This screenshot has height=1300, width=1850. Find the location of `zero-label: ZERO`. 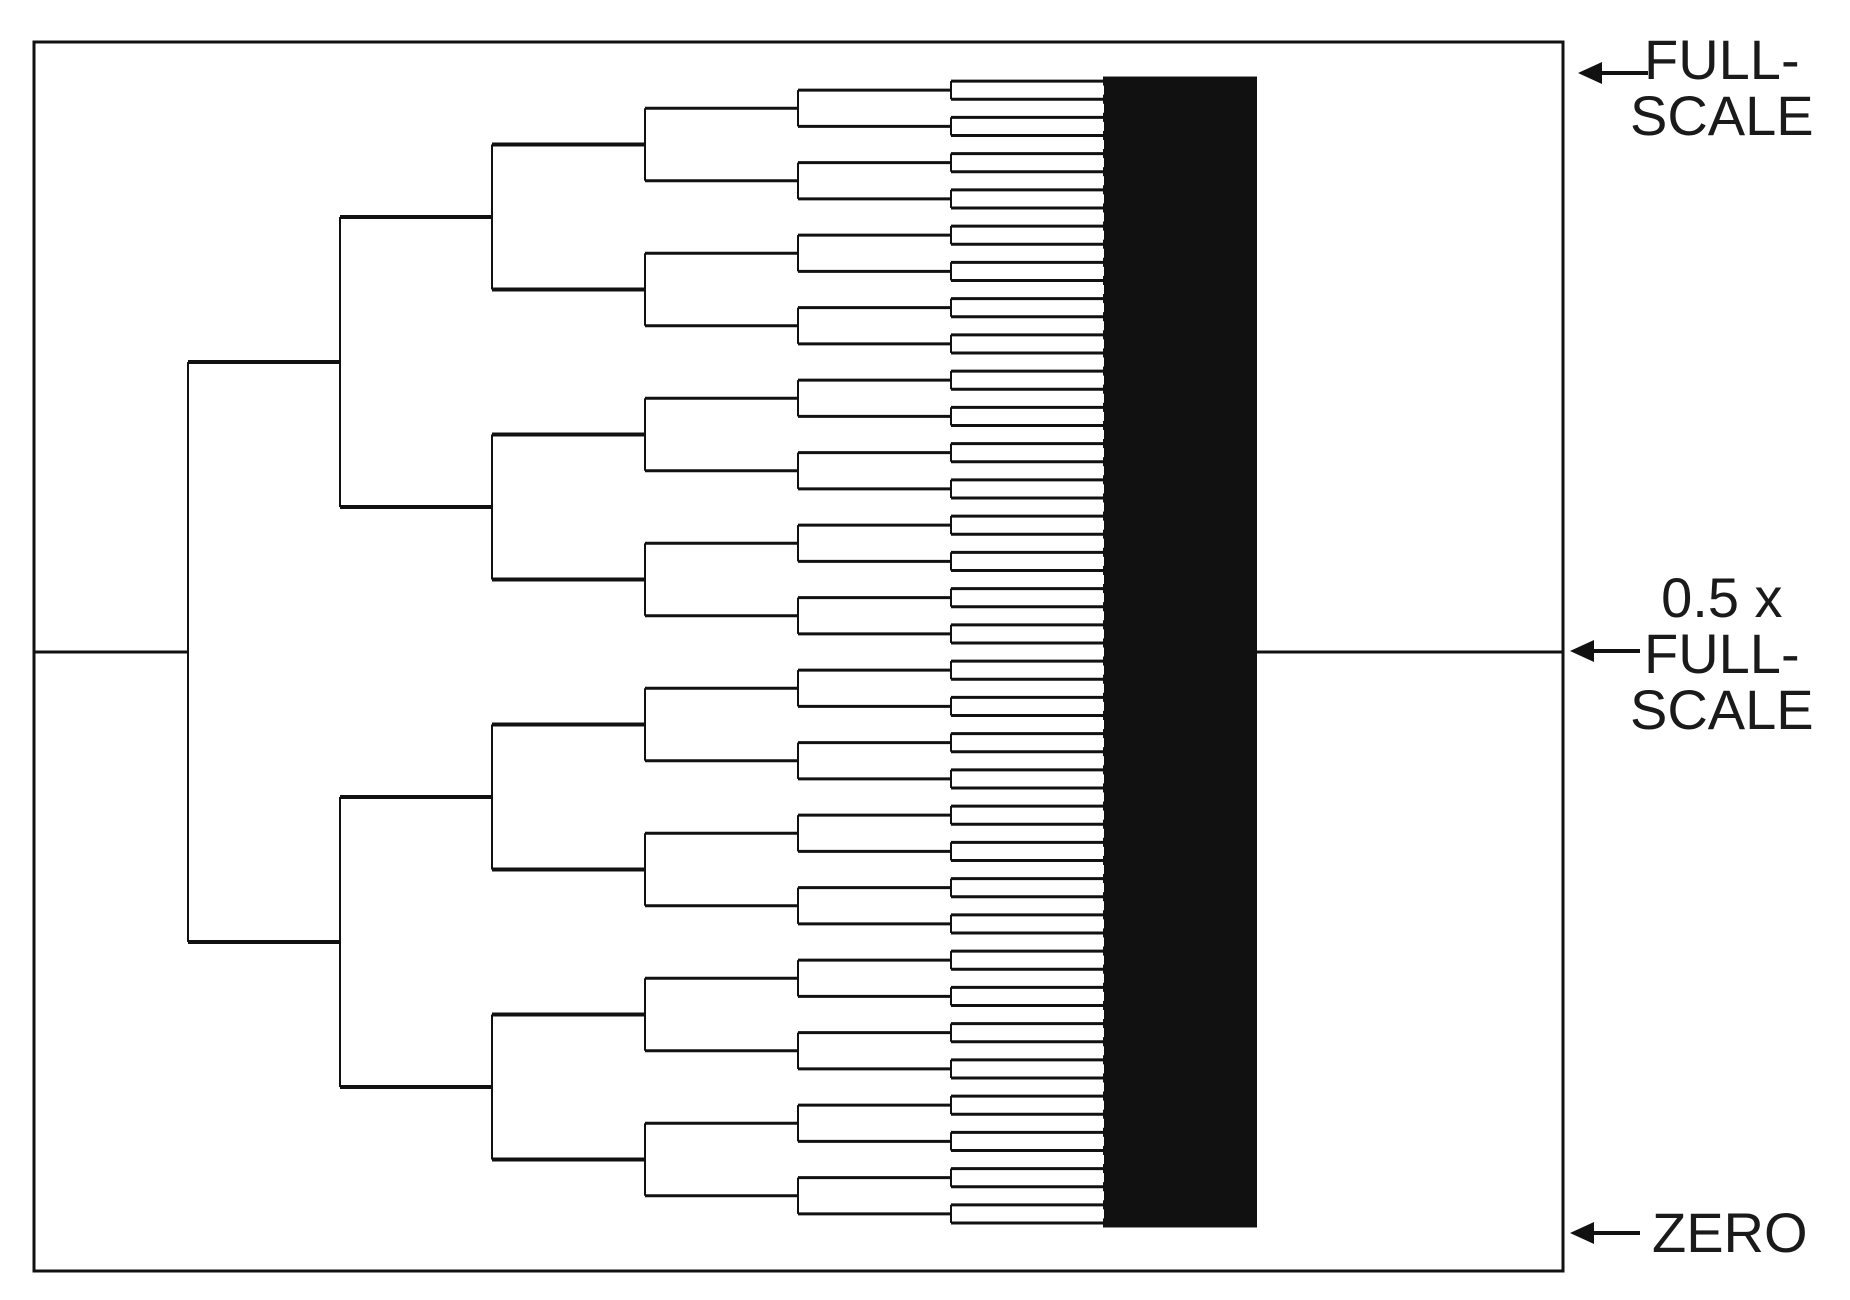

zero-label: ZERO is located at coordinates (1730, 1233).